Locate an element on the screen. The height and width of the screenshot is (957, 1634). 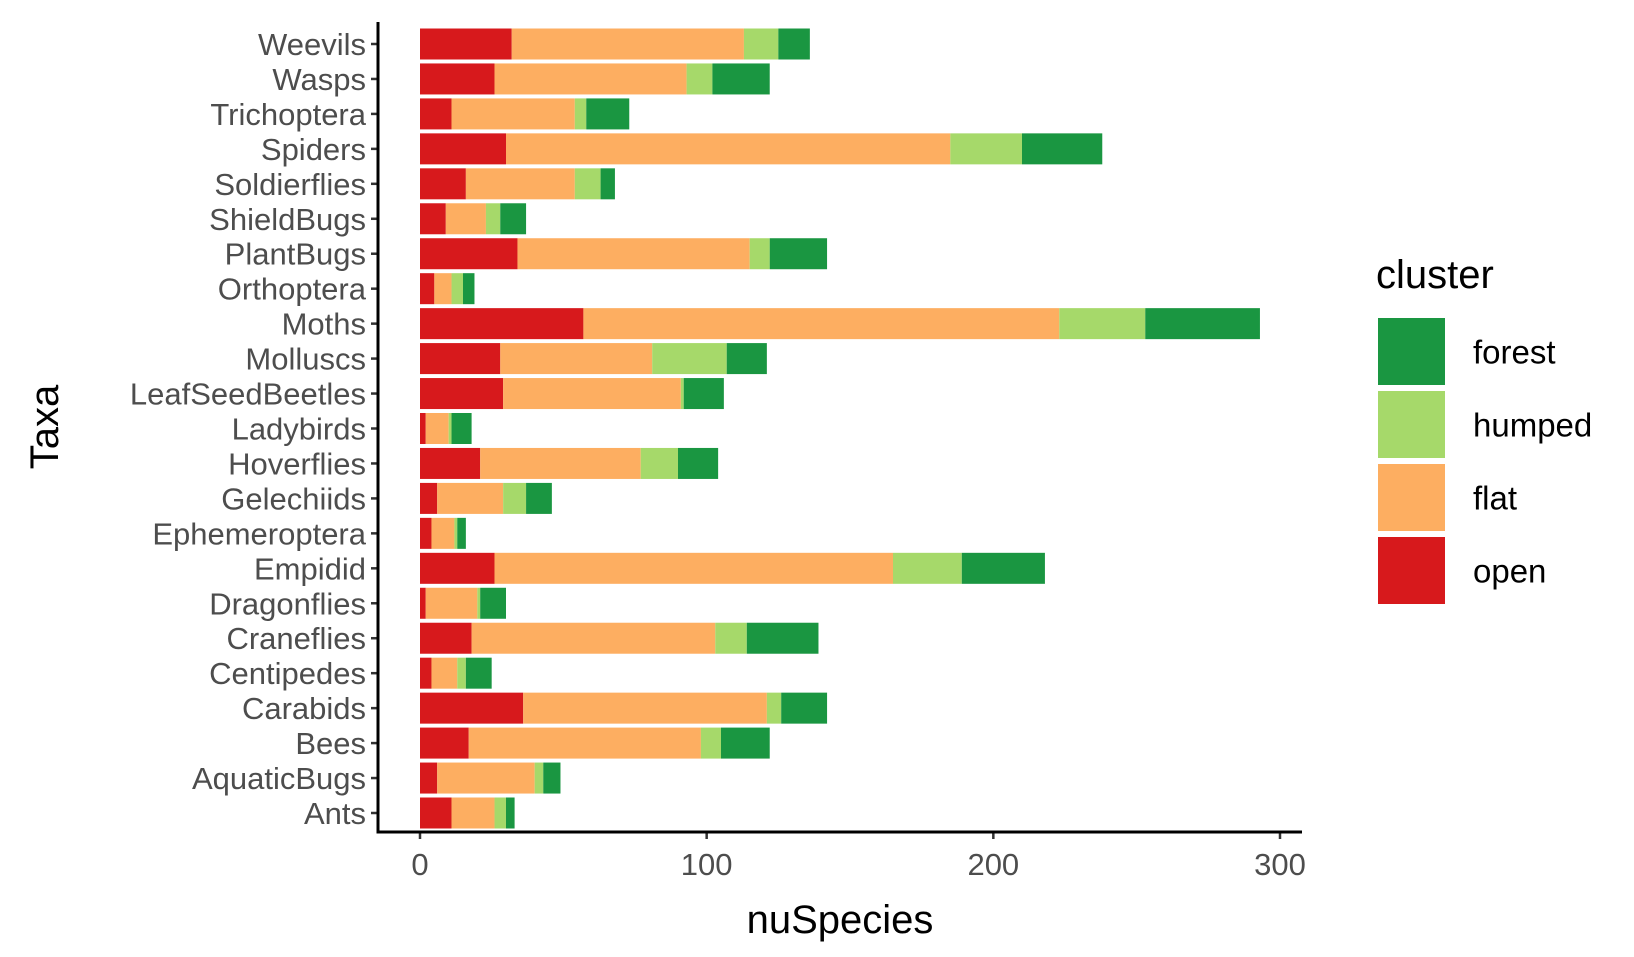
y-axis-title: Taxa is located at coordinates (45, 426).